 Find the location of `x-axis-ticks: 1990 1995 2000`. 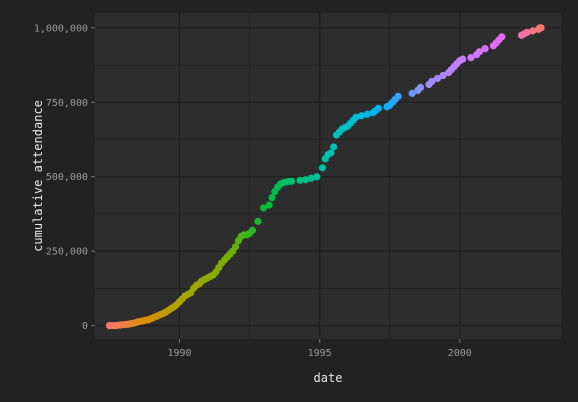

x-axis-ticks: 1990 1995 2000 is located at coordinates (319, 349).